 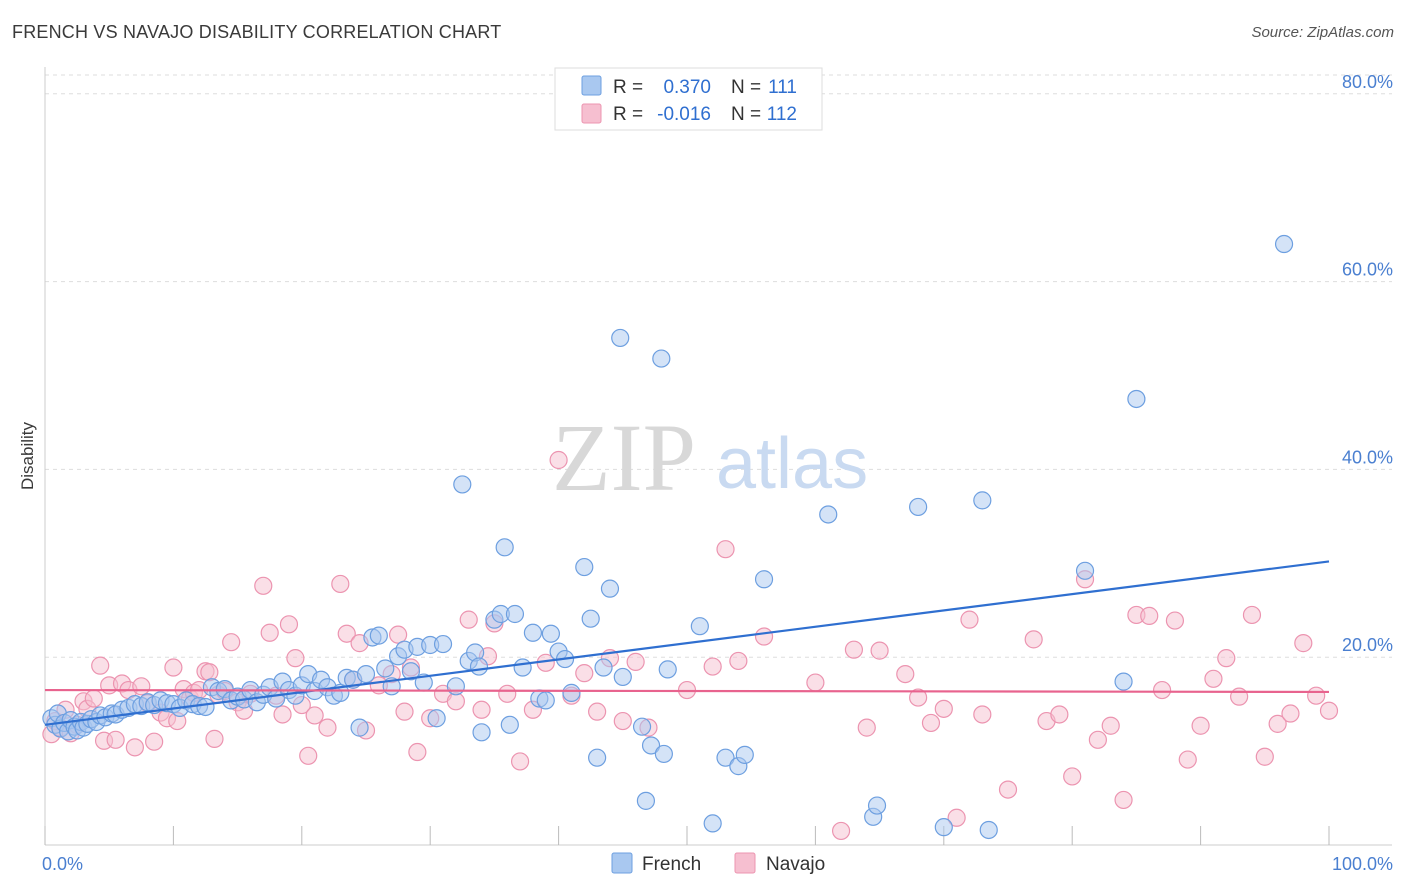 What do you see at coordinates (628, 114) in the screenshot?
I see `legend-navajo-r-label: R =` at bounding box center [628, 114].